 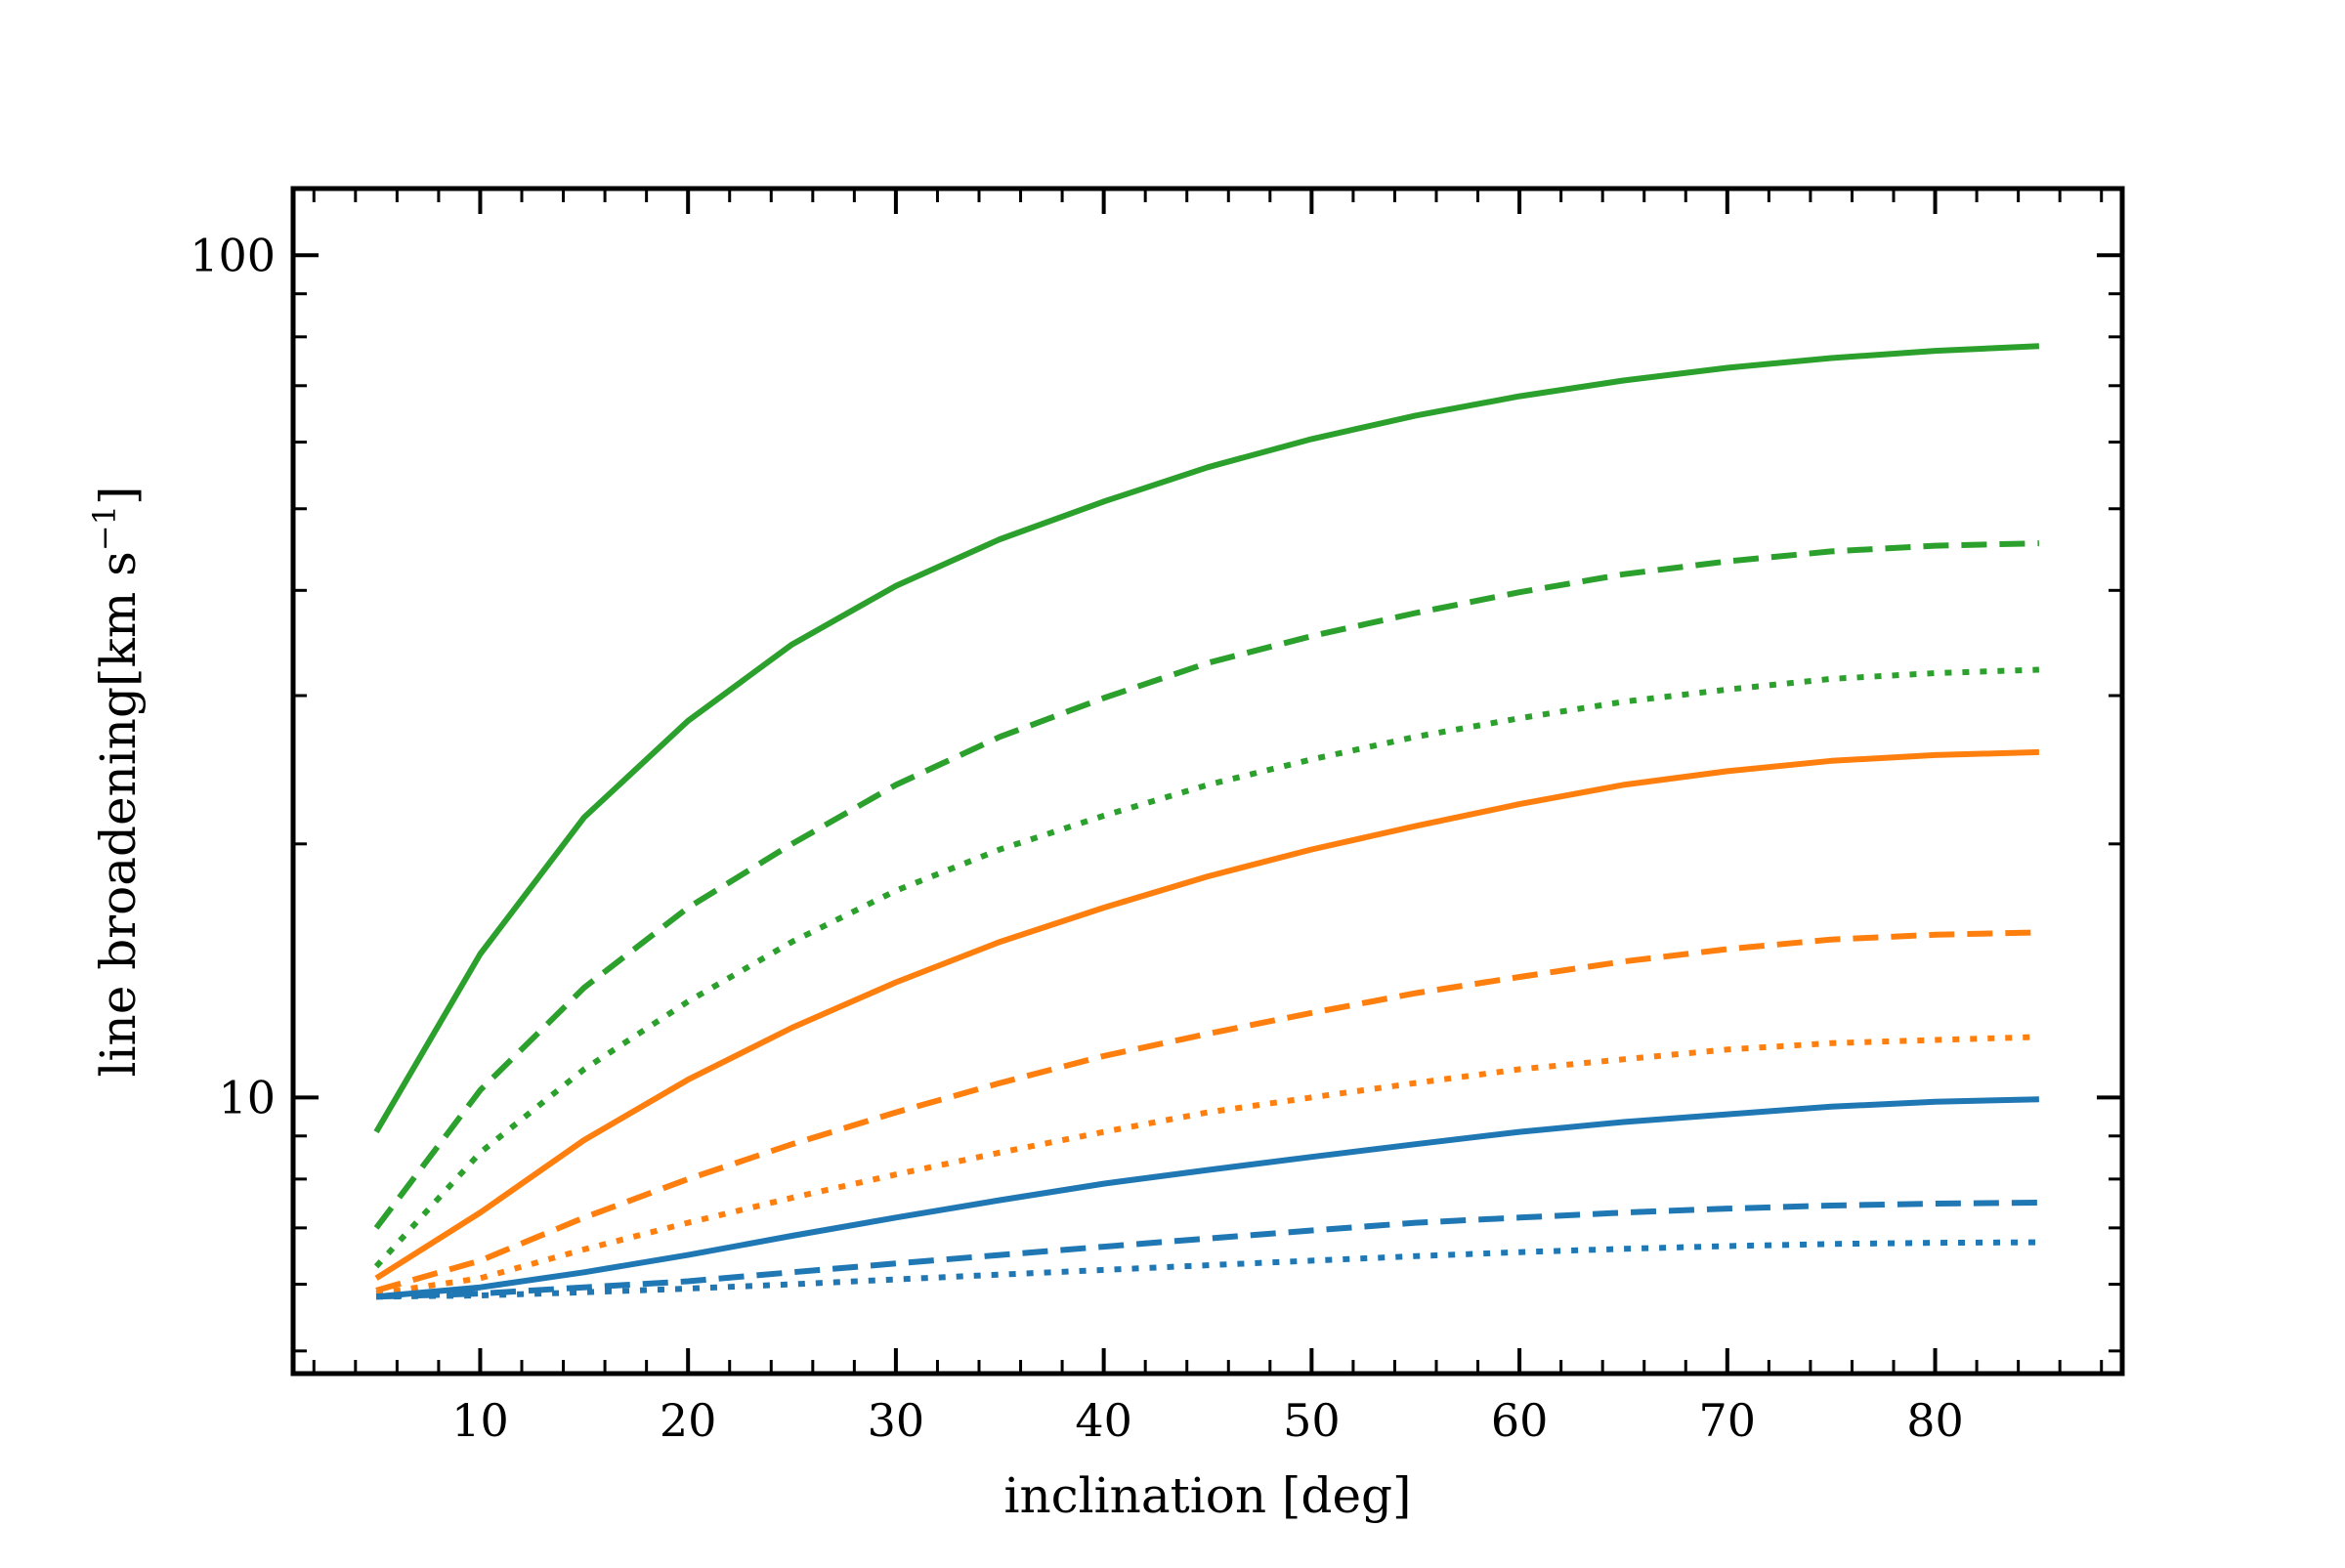 I want to click on y-tick-label: 100, so click(x=233, y=255).